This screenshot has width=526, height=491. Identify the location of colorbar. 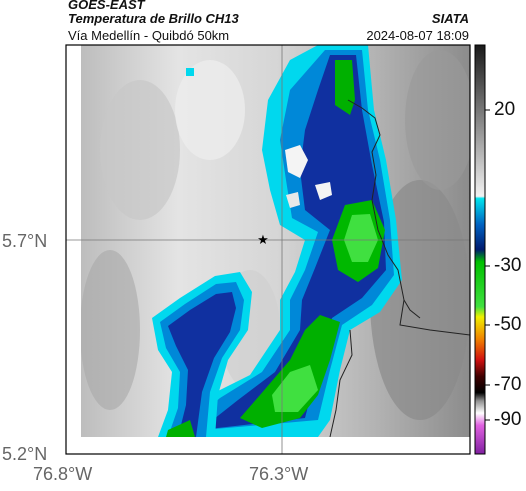
(480, 249).